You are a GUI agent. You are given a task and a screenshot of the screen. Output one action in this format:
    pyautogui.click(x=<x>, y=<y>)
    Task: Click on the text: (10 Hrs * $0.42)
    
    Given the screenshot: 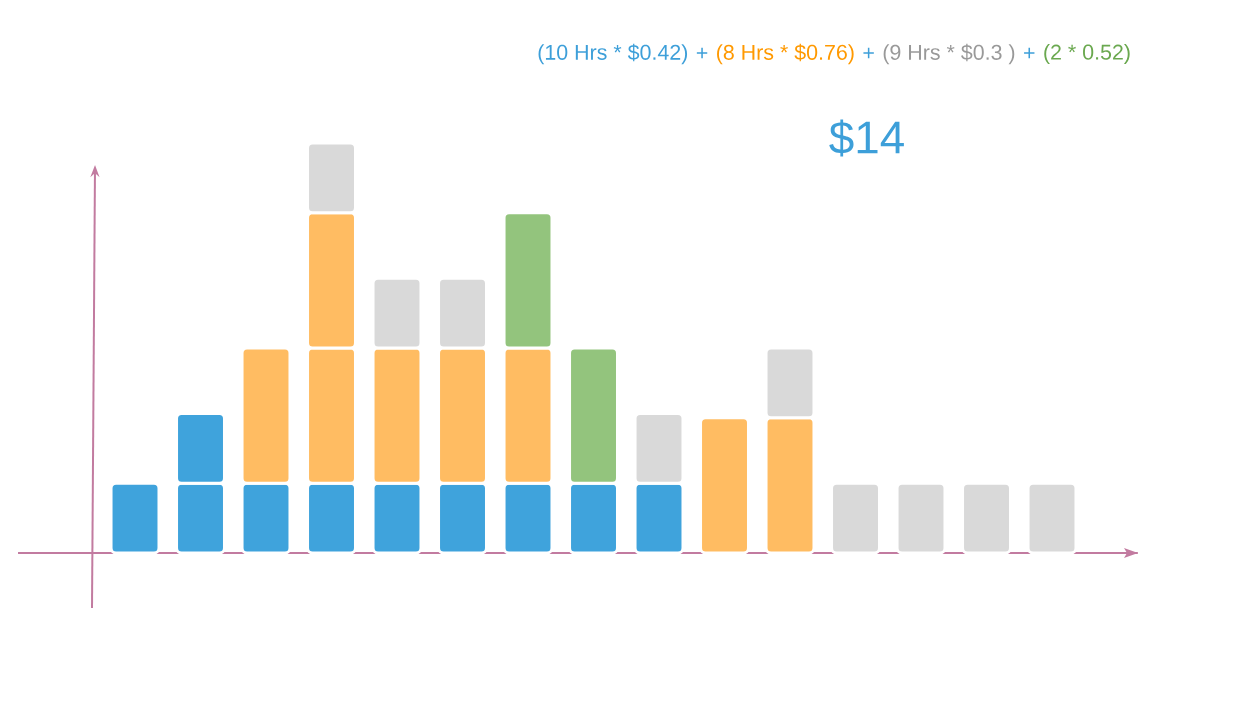 What is the action you would take?
    pyautogui.click(x=613, y=54)
    